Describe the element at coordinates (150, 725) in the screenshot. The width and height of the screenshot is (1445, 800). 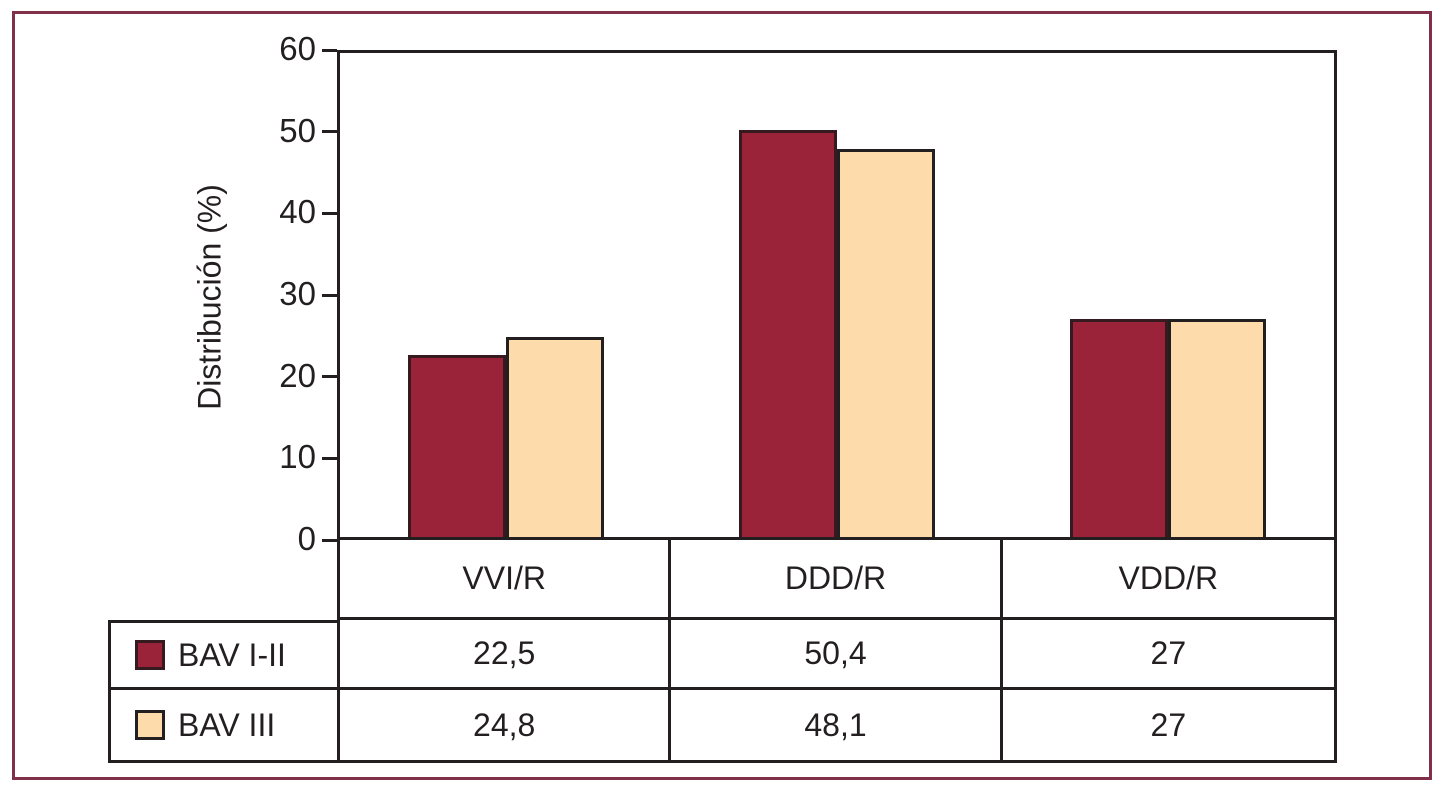
I see `legend-swatch-bav-iii` at that location.